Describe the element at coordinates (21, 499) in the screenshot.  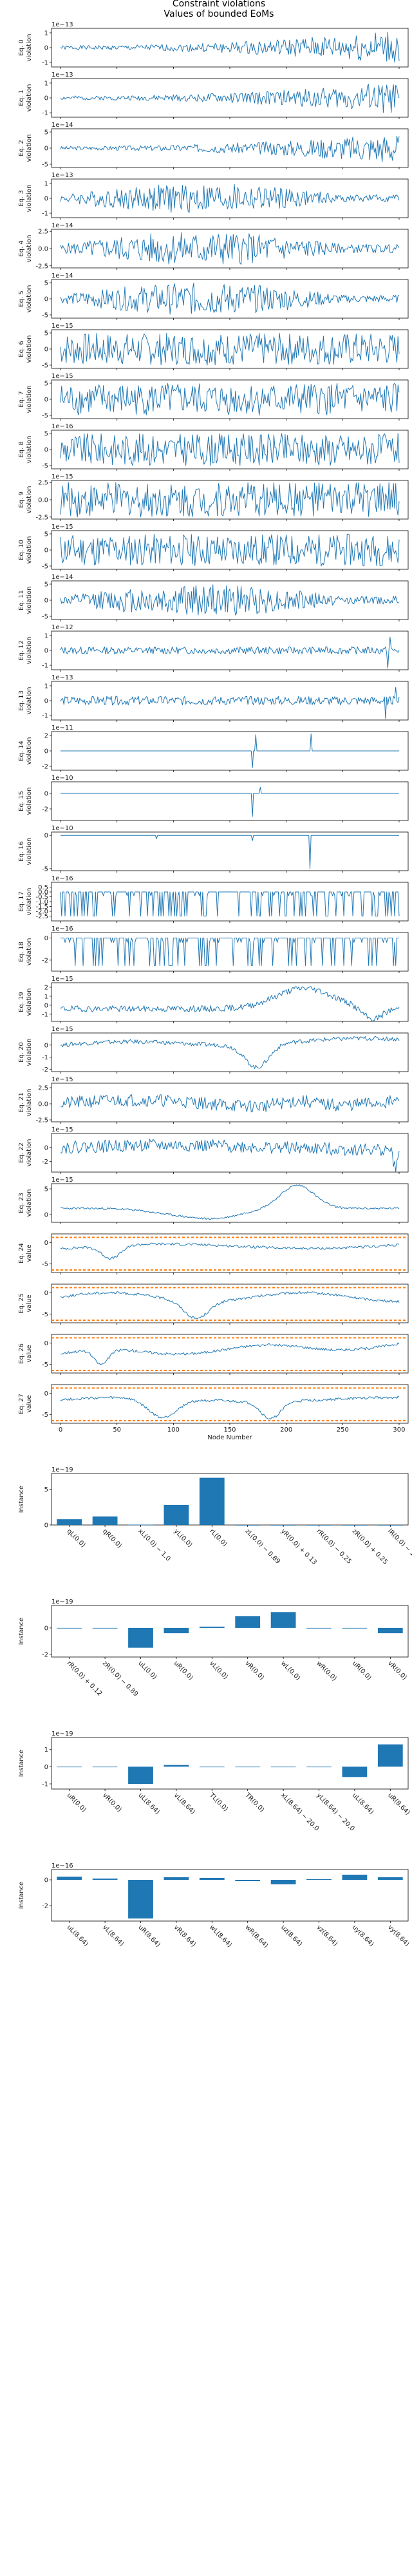
I see `ylabel-line: Eq. 9` at that location.